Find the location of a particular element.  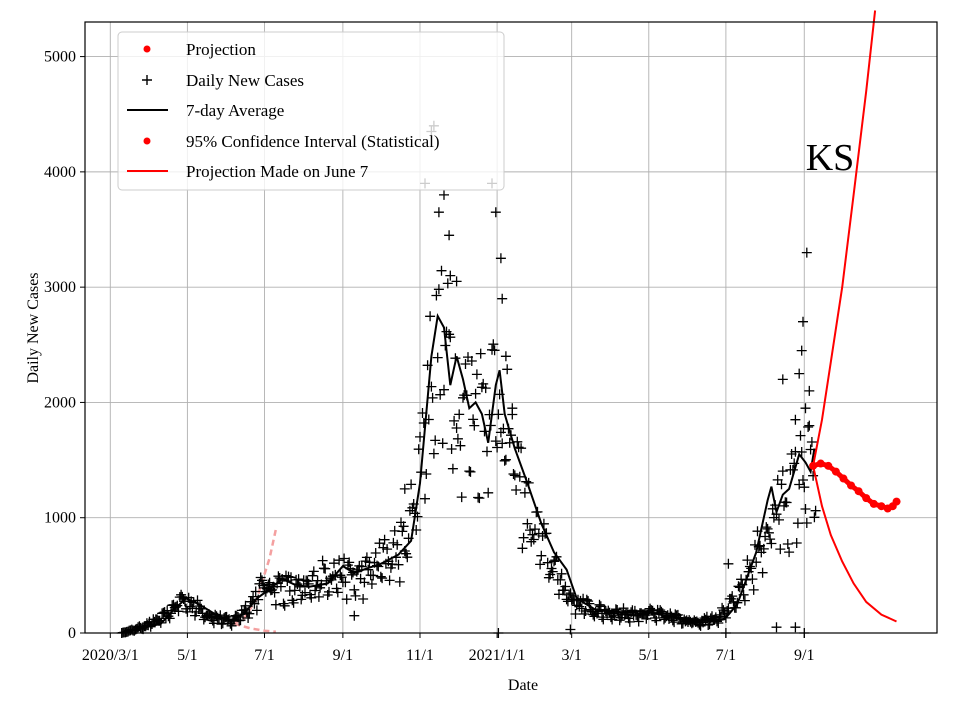

legend-label: Projection Made on June 7 is located at coordinates (277, 171).